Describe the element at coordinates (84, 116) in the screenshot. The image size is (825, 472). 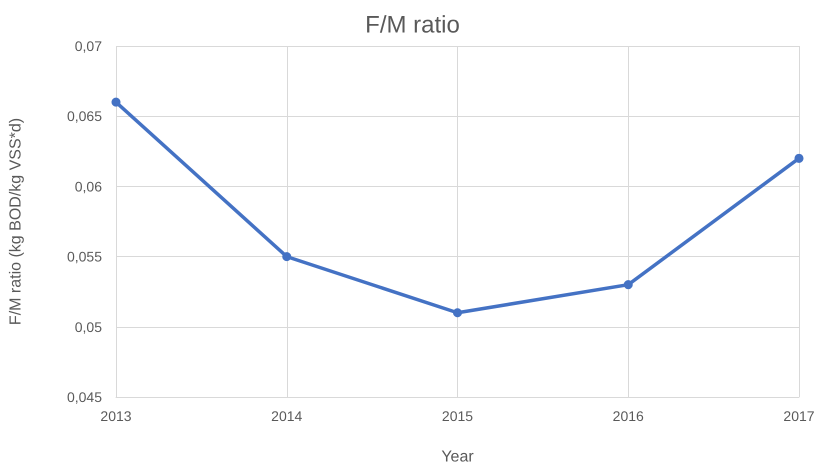
I see `y-tick-label: 0,065` at that location.